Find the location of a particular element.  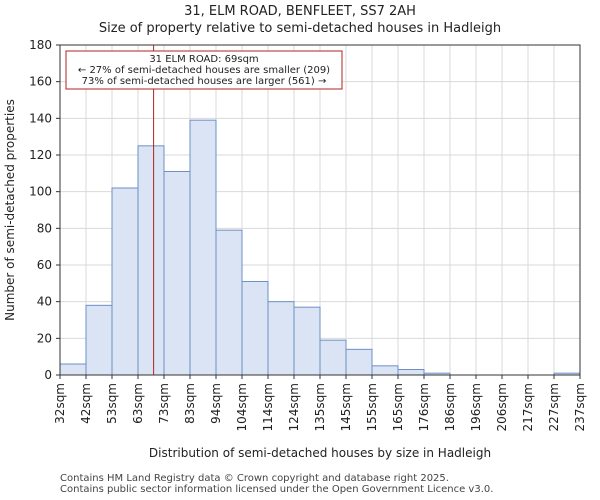

y-tick-label: 20 is located at coordinates (44, 338).